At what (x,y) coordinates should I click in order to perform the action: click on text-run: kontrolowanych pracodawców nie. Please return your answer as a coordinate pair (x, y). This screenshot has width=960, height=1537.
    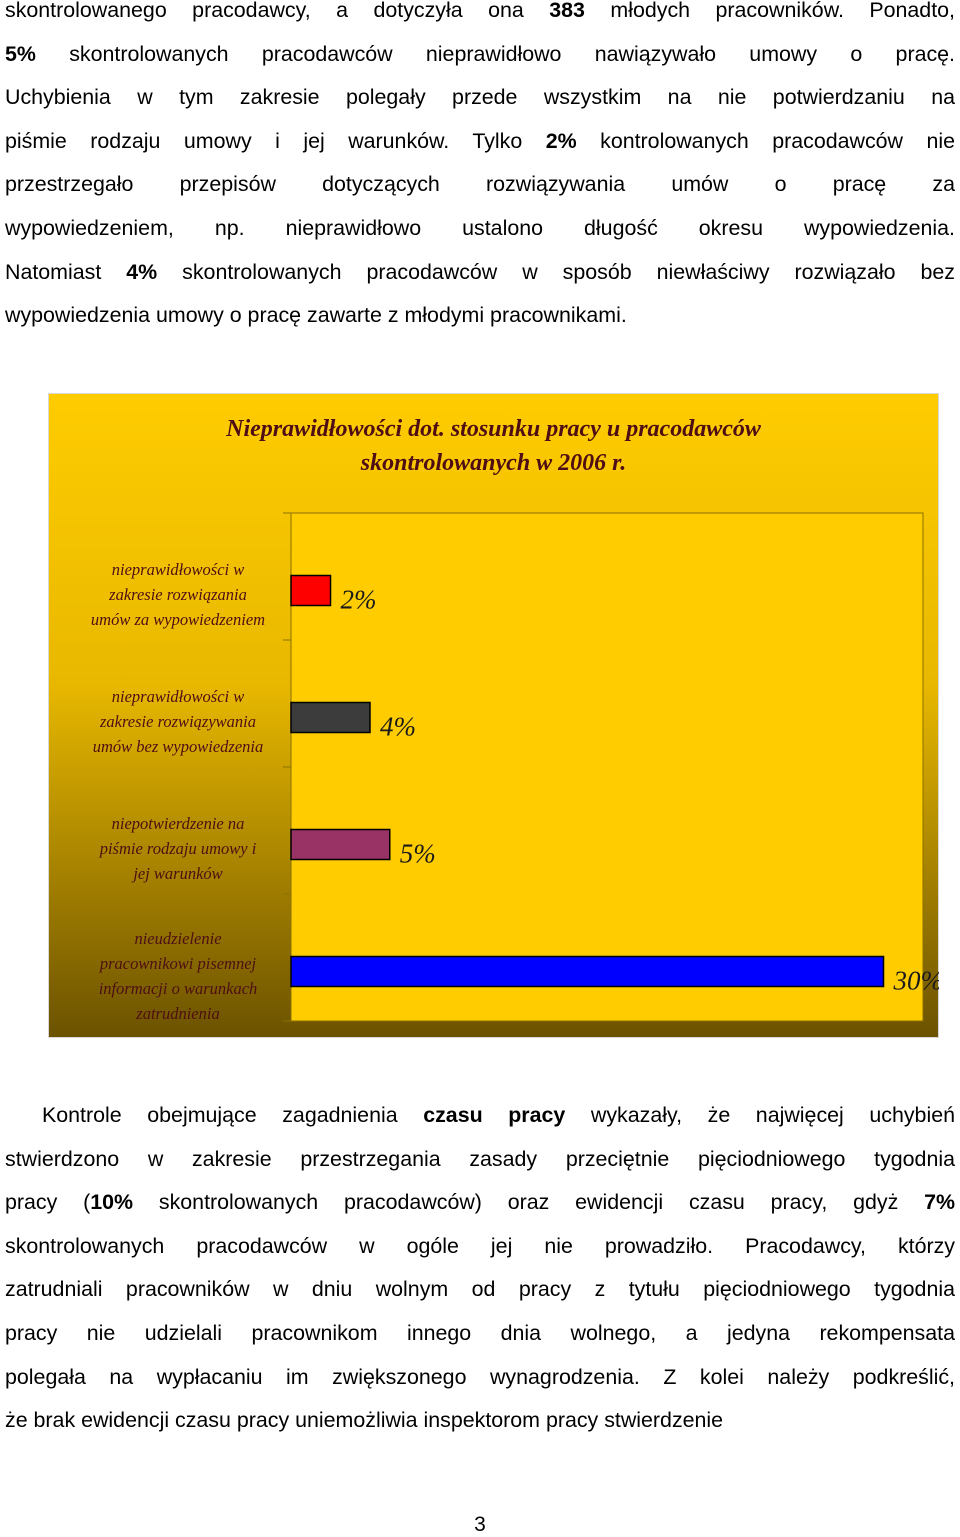
    Looking at the image, I should click on (765, 140).